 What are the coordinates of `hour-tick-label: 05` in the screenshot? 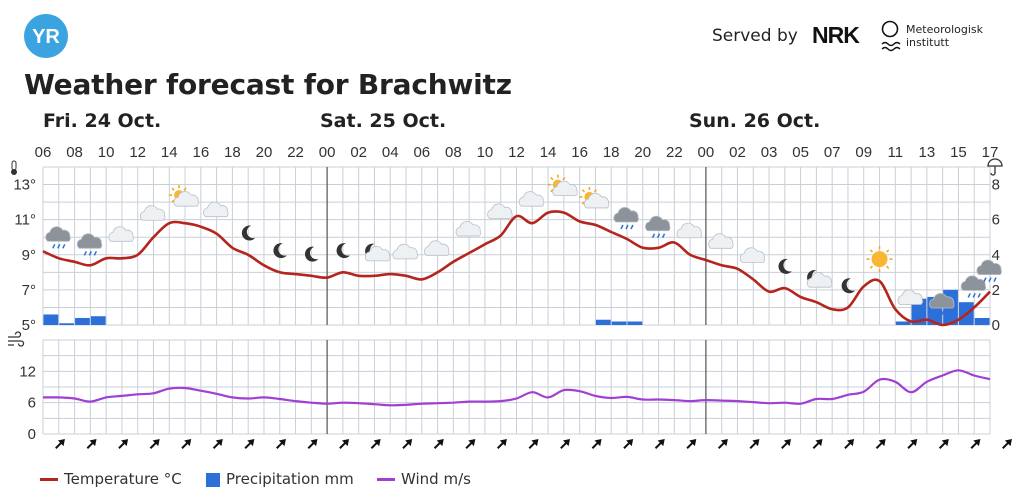 It's located at (800, 152).